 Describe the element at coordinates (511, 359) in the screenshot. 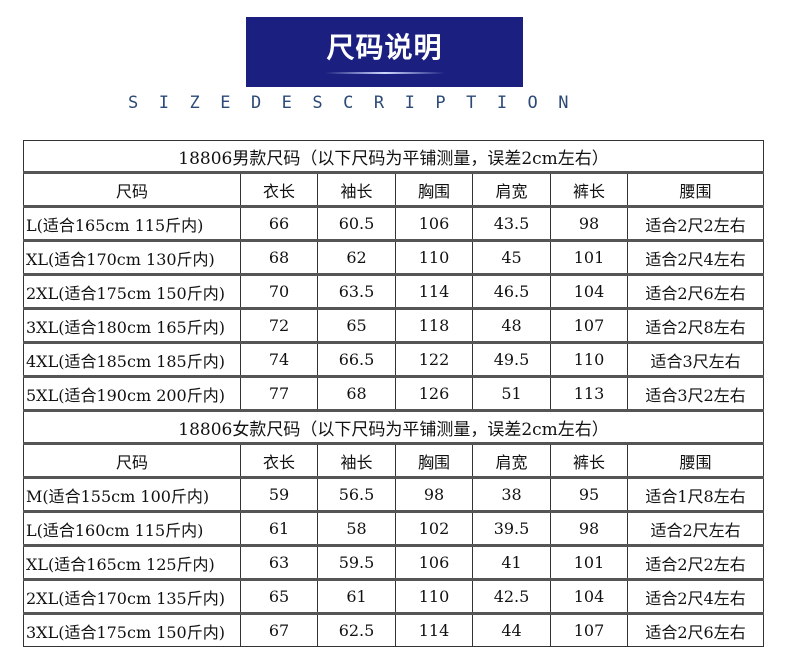

I see `value-cell: 49.5` at that location.